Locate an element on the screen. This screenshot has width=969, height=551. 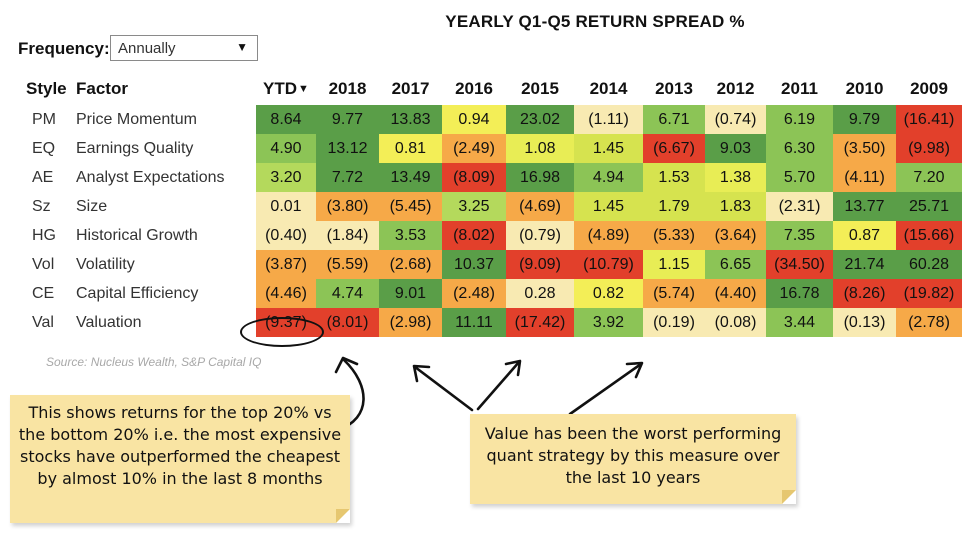
column-header-2015: 2015 is located at coordinates (540, 88).